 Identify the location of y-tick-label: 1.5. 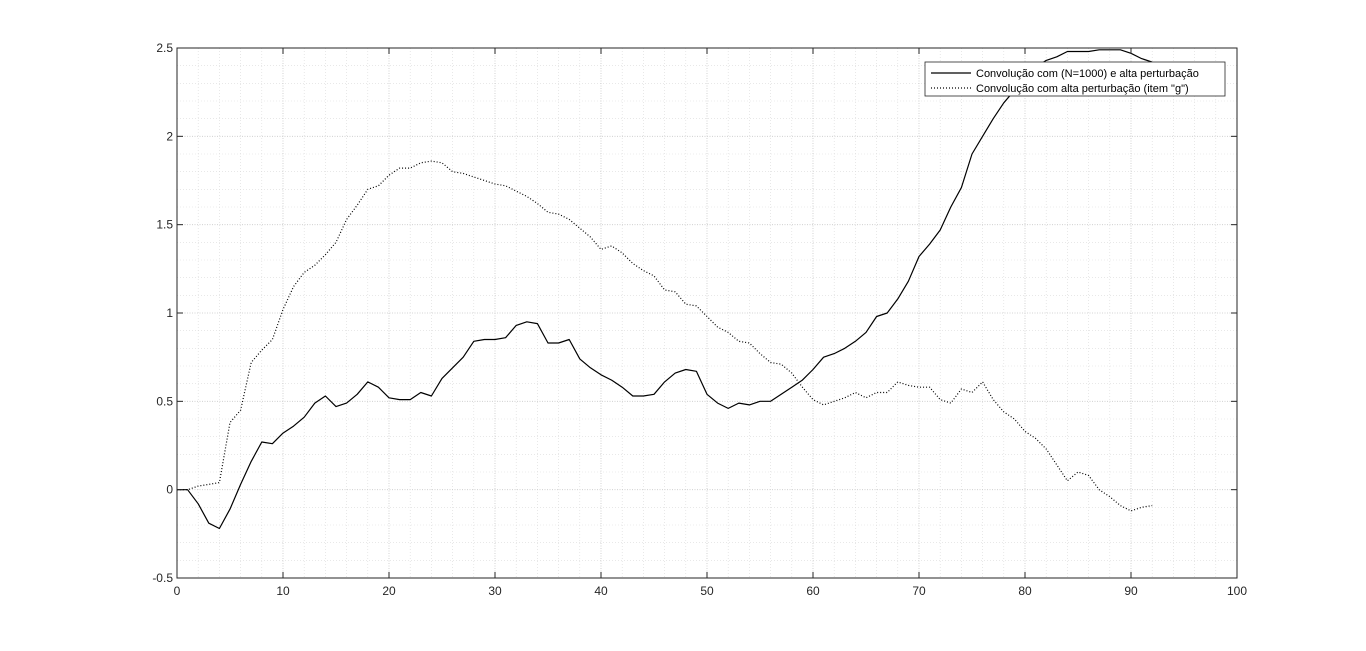
(164, 225).